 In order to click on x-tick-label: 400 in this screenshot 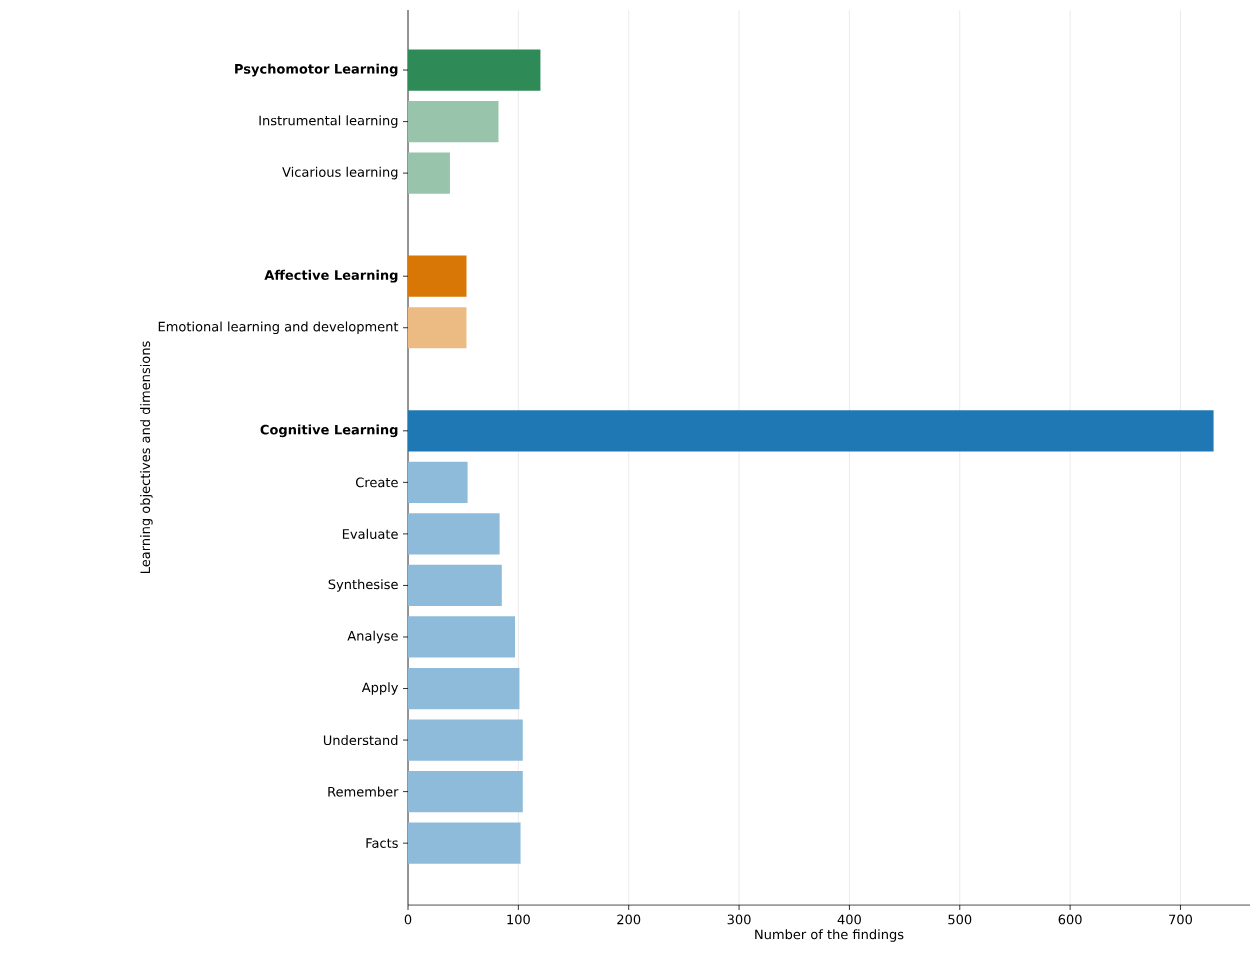, I will do `click(849, 919)`.